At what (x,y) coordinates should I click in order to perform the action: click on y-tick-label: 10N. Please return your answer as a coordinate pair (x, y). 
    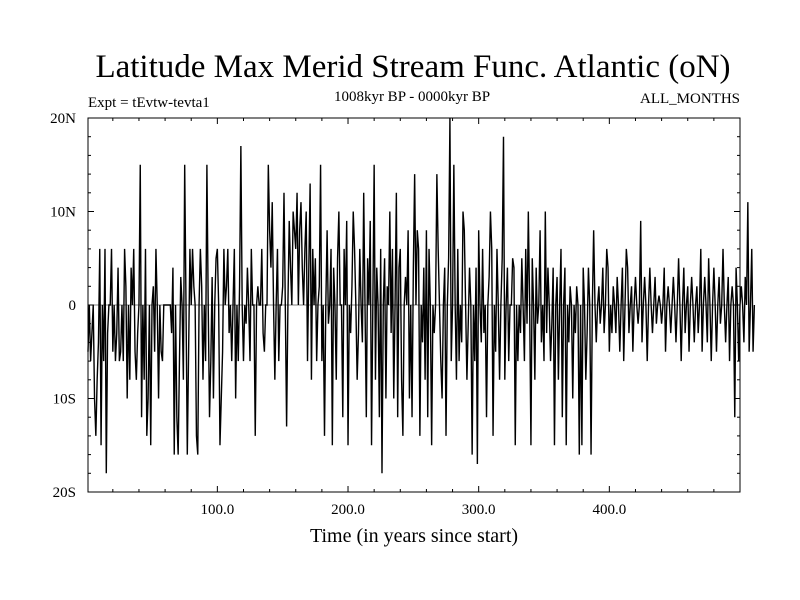
    Looking at the image, I should click on (63, 213).